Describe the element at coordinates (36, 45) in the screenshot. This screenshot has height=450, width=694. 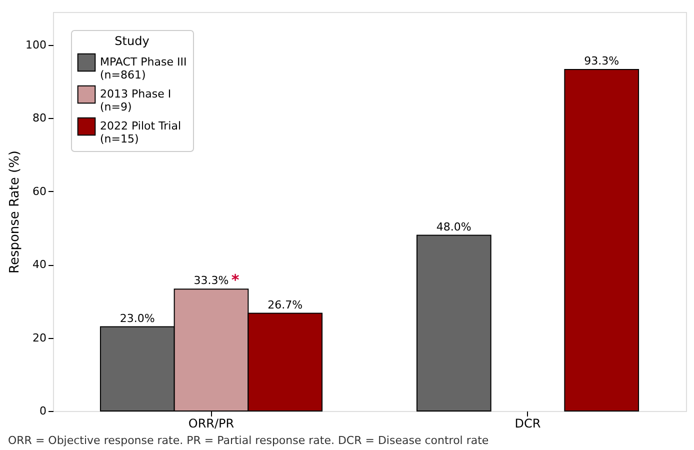
I see `y-tick-label: 100` at that location.